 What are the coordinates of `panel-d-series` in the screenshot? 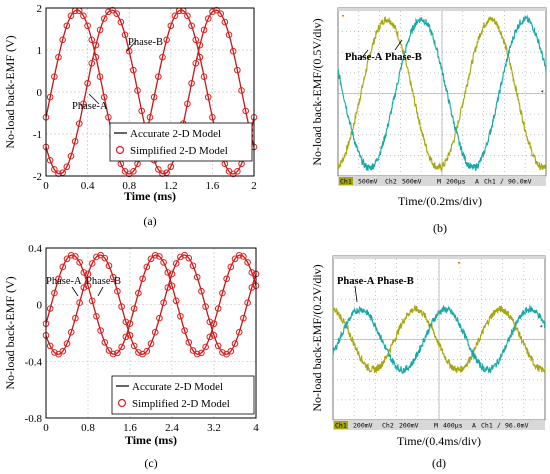 It's located at (439, 339).